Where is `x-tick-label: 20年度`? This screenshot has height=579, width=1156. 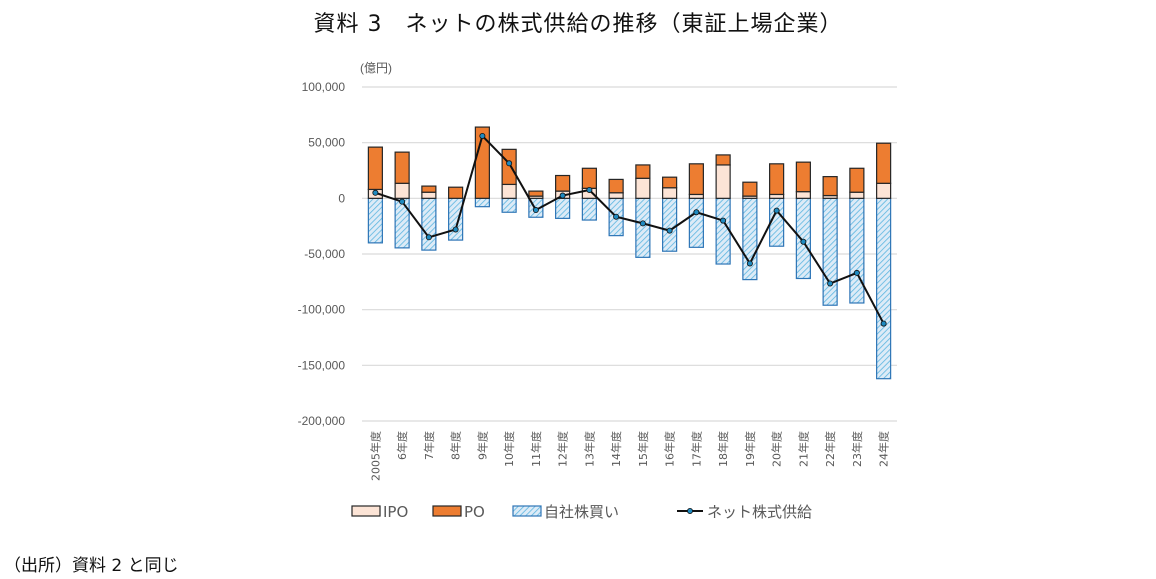
x-tick-label: 20年度 is located at coordinates (777, 449).